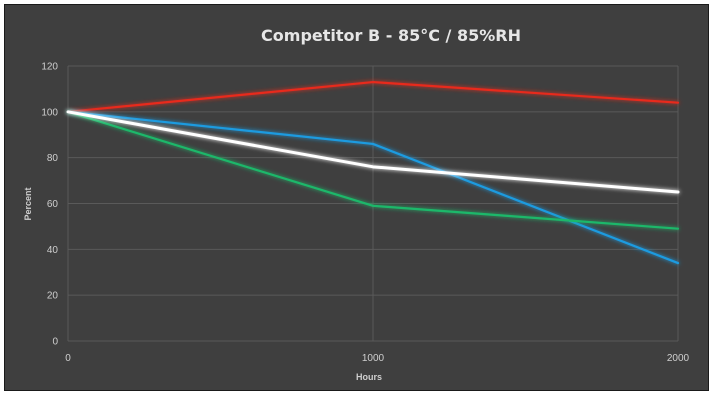 The image size is (714, 397). Describe the element at coordinates (49, 112) in the screenshot. I see `y-tick-label: 100` at that location.